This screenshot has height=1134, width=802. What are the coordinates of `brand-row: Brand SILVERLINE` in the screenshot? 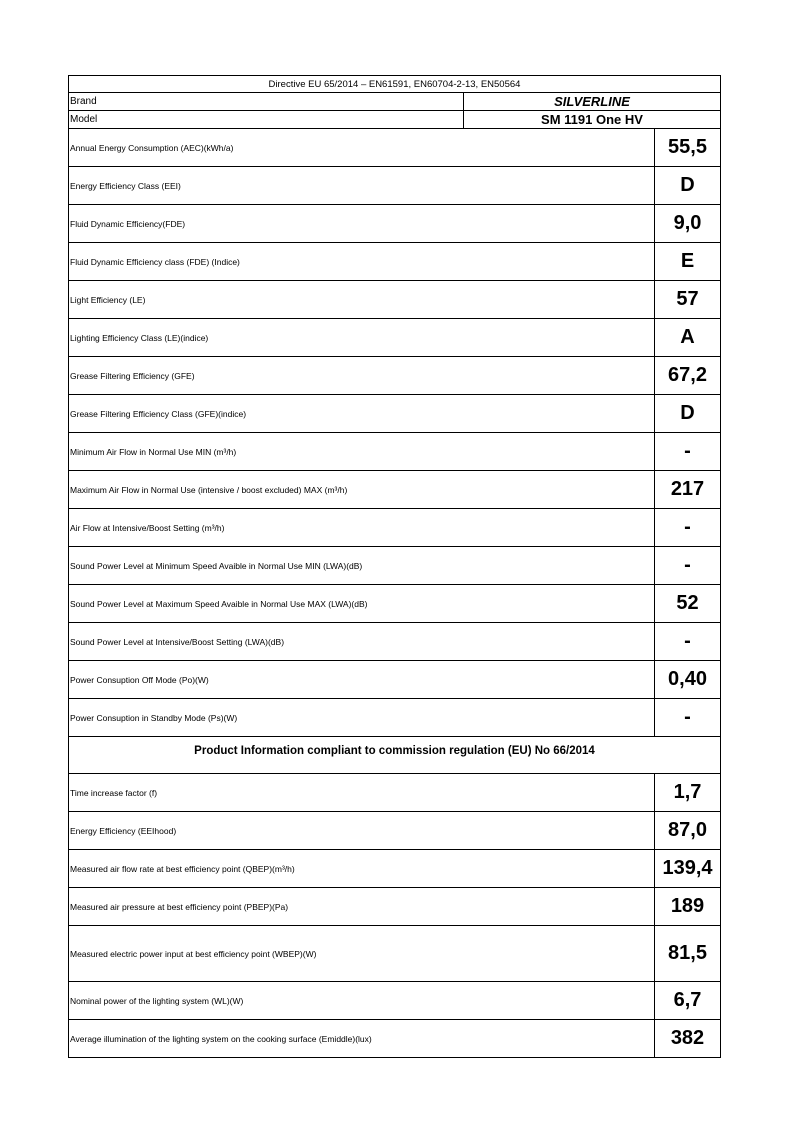 It's located at (394, 102).